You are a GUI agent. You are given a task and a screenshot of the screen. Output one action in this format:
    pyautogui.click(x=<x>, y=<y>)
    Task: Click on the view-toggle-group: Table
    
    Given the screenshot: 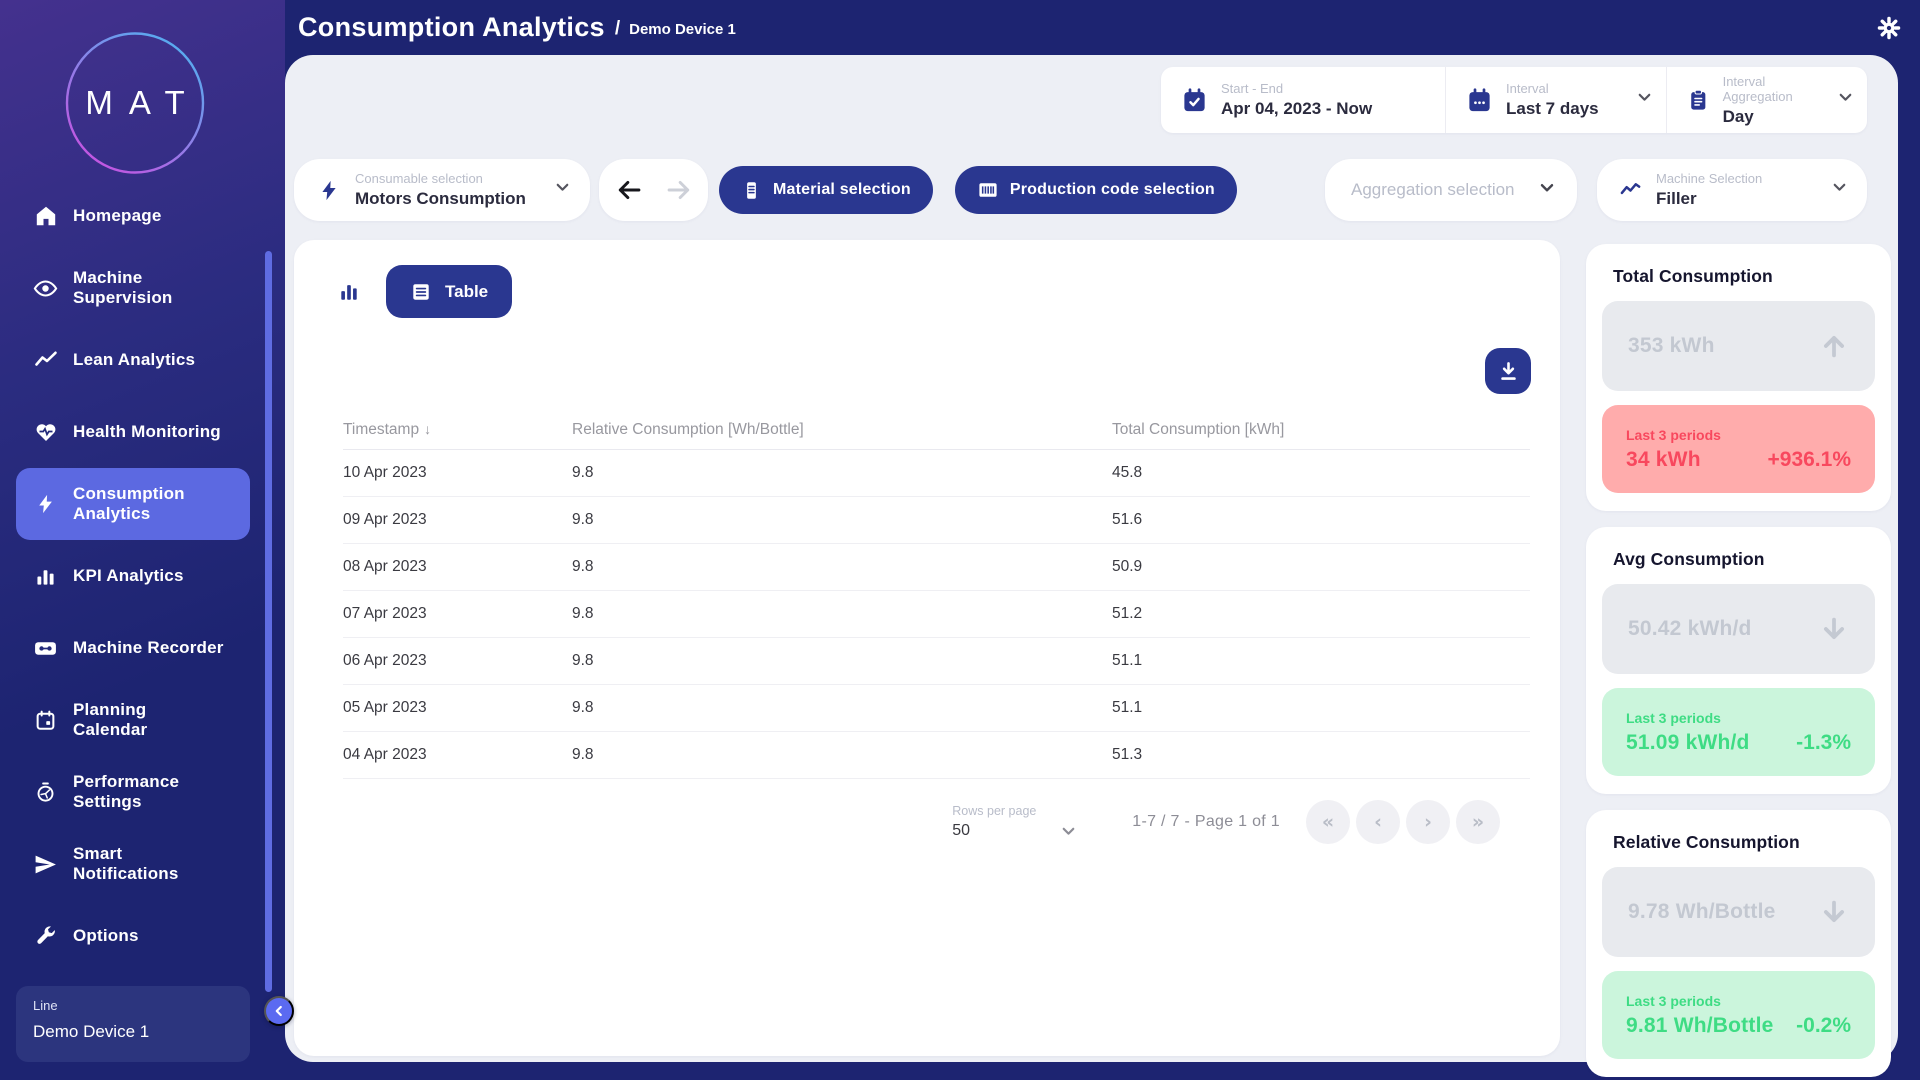 What is the action you would take?
    pyautogui.click(x=425, y=291)
    